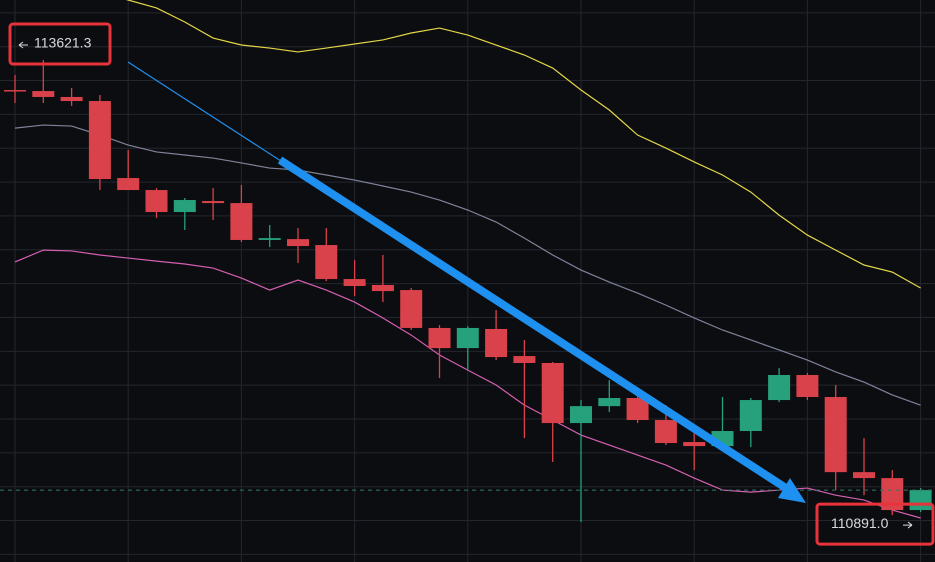 The image size is (935, 562). What do you see at coordinates (908, 525) in the screenshot?
I see `right-arrow-icon` at bounding box center [908, 525].